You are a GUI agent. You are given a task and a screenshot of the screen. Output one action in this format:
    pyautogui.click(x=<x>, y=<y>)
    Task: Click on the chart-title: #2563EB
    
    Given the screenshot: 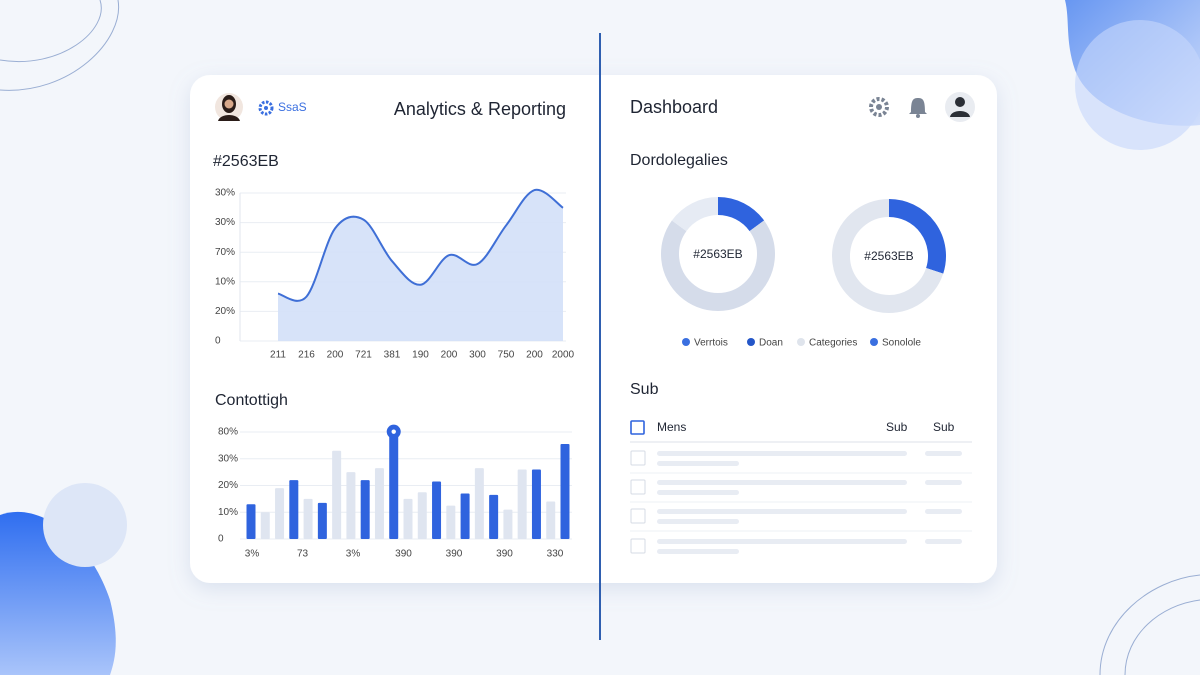 What is the action you would take?
    pyautogui.click(x=246, y=161)
    